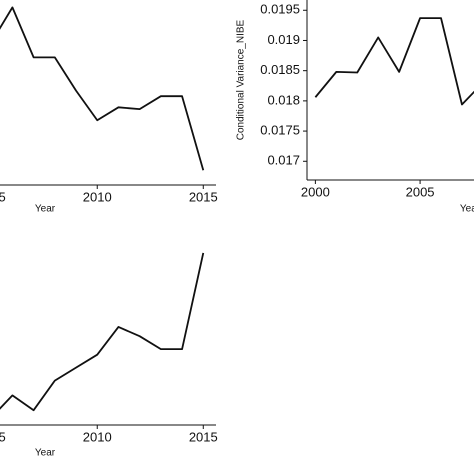  What do you see at coordinates (280, 130) in the screenshot?
I see `y-tick-label: 0.0175` at bounding box center [280, 130].